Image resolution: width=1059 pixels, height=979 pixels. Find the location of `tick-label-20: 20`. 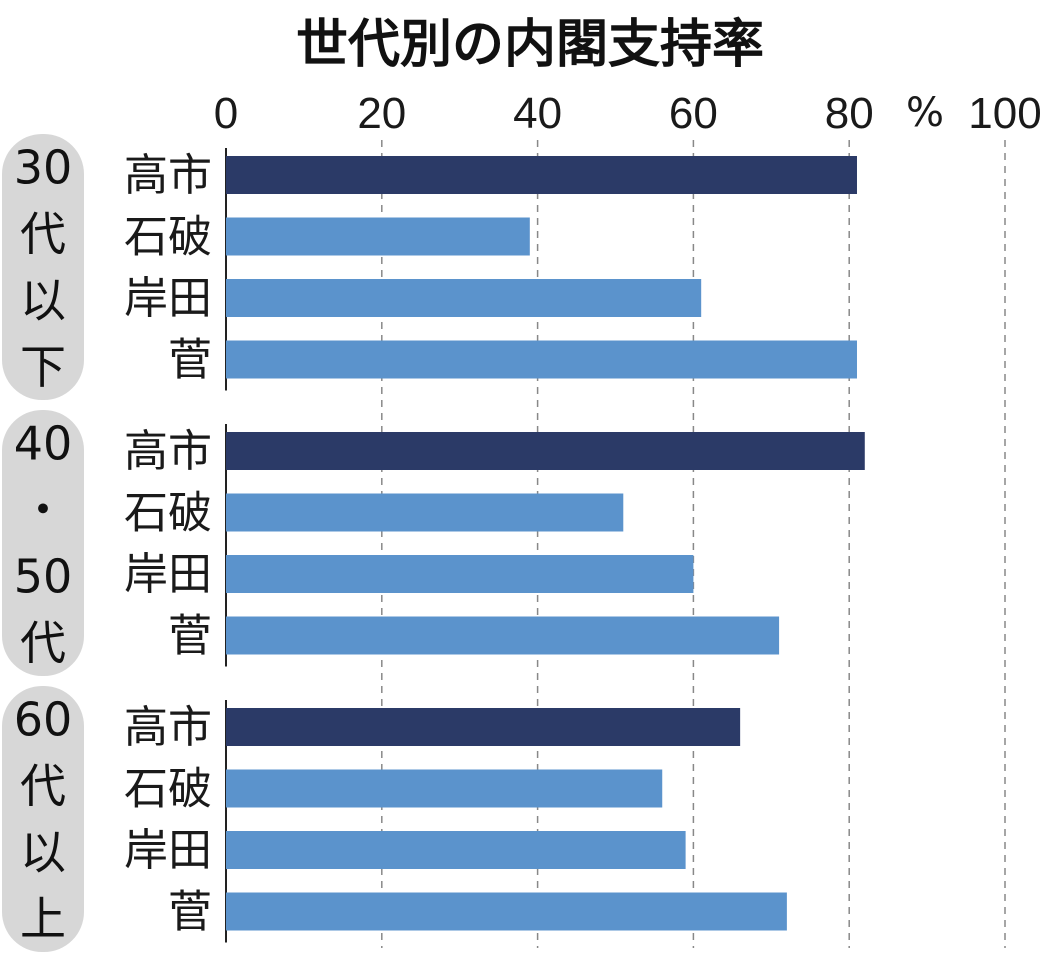

tick-label-20: 20 is located at coordinates (381, 113).